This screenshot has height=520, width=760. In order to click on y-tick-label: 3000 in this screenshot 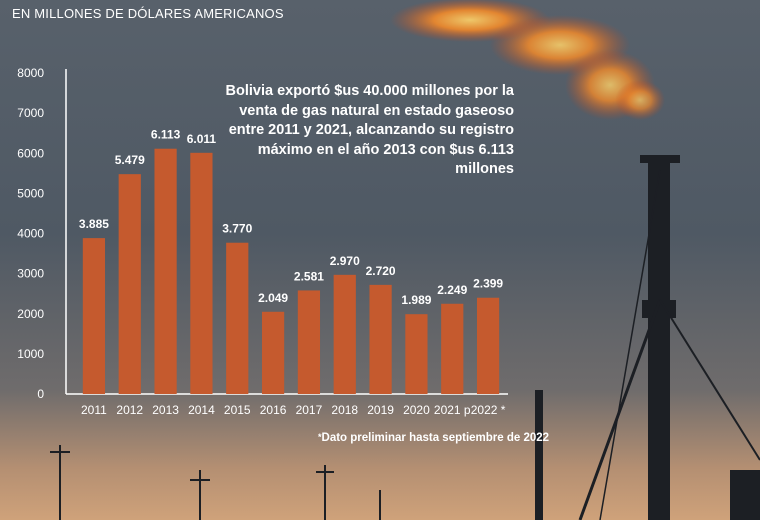, I will do `click(30, 274)`.